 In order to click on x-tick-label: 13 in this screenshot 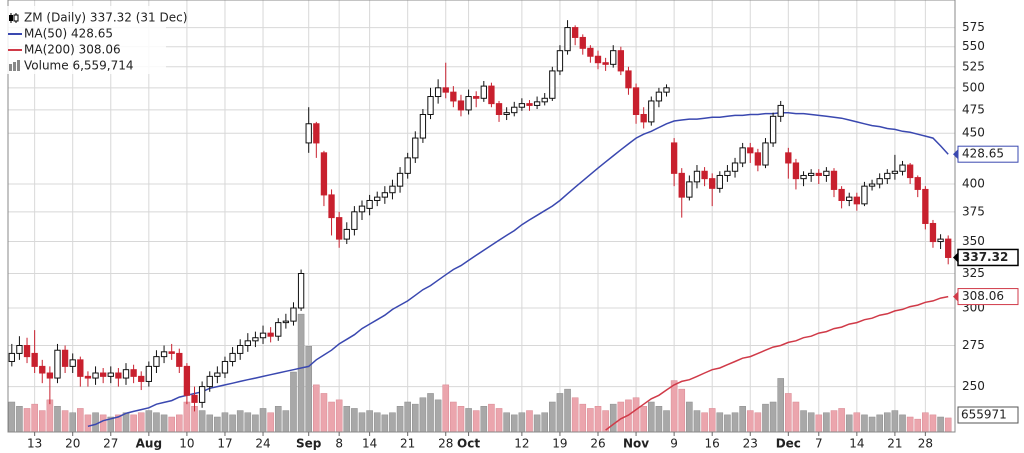, I will do `click(34, 444)`.